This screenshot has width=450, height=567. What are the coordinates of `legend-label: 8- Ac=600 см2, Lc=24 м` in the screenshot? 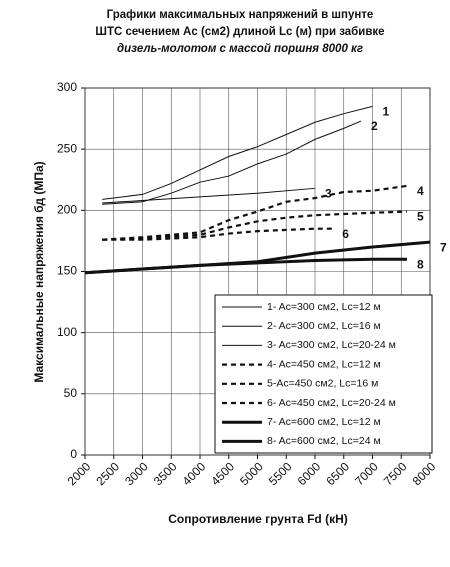 It's located at (324, 441).